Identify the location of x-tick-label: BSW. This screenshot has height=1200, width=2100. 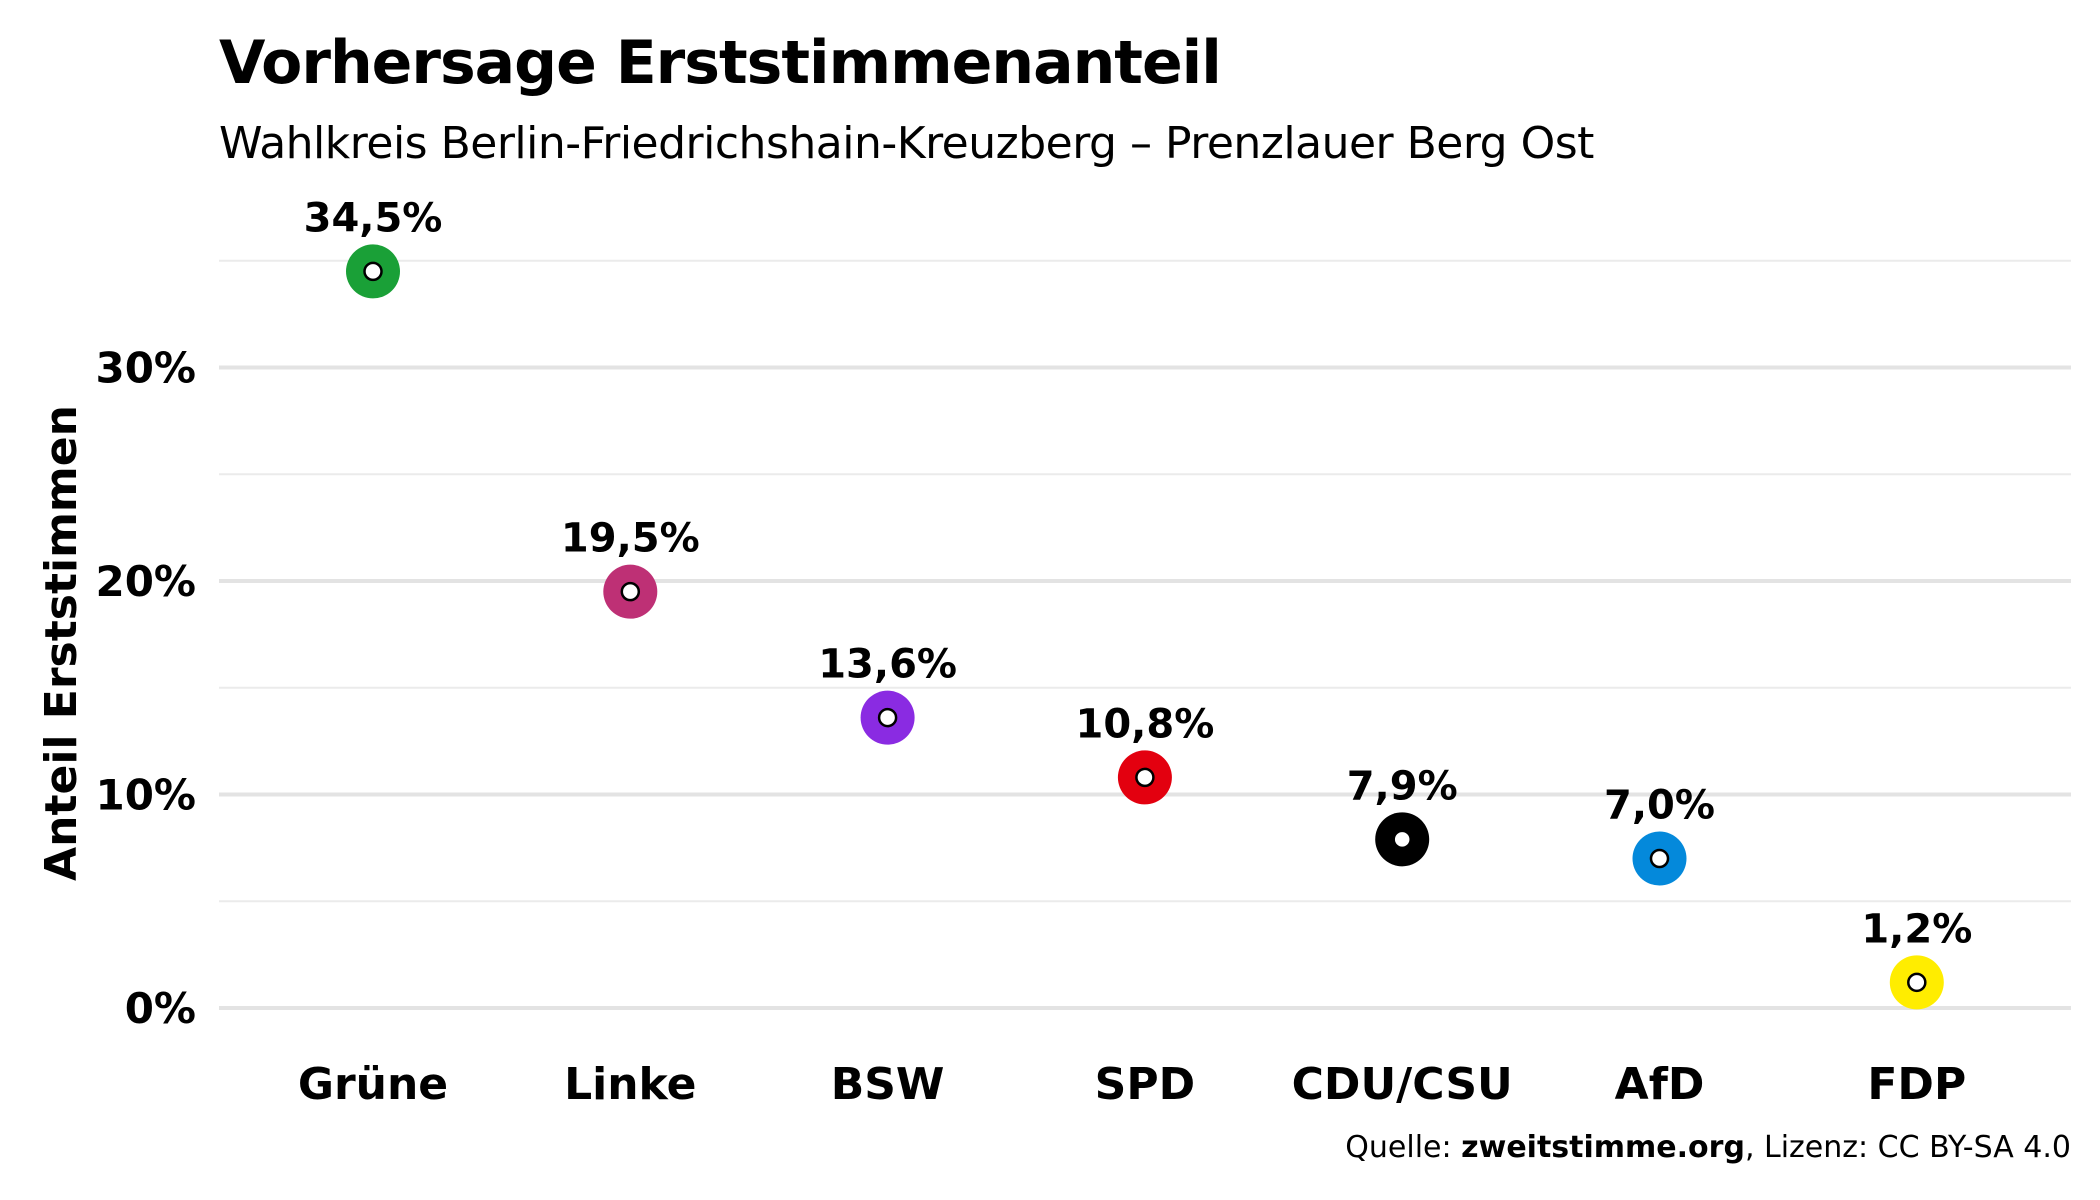
(888, 1084).